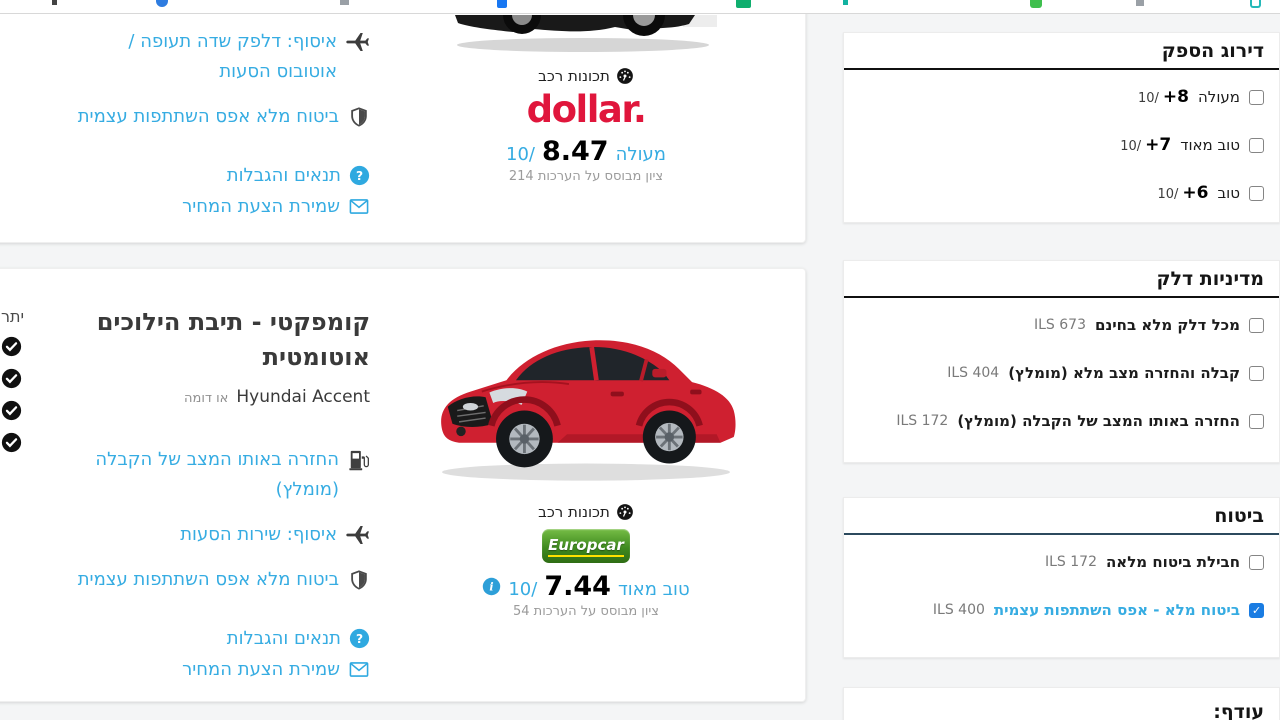 The width and height of the screenshot is (1280, 720). I want to click on filter-label: חבילת ביטוח מלאה, so click(1173, 562).